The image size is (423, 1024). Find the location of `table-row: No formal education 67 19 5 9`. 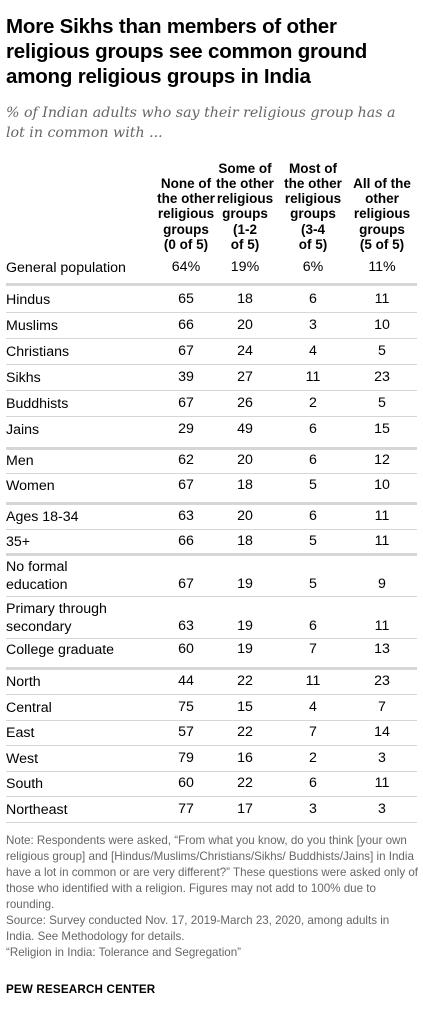

table-row: No formal education 67 19 5 9 is located at coordinates (211, 575).